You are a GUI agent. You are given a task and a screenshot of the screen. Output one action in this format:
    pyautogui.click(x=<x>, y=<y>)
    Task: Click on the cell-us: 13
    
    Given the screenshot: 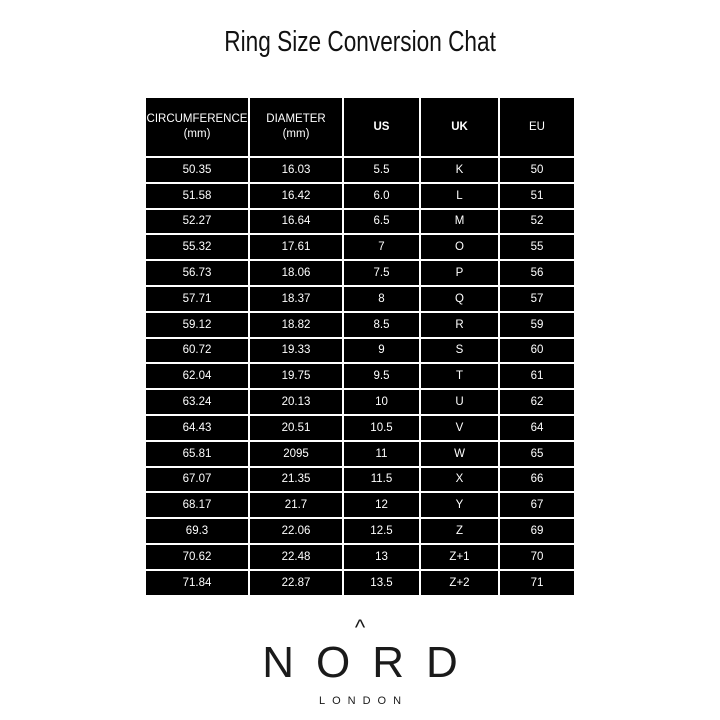 What is the action you would take?
    pyautogui.click(x=381, y=556)
    